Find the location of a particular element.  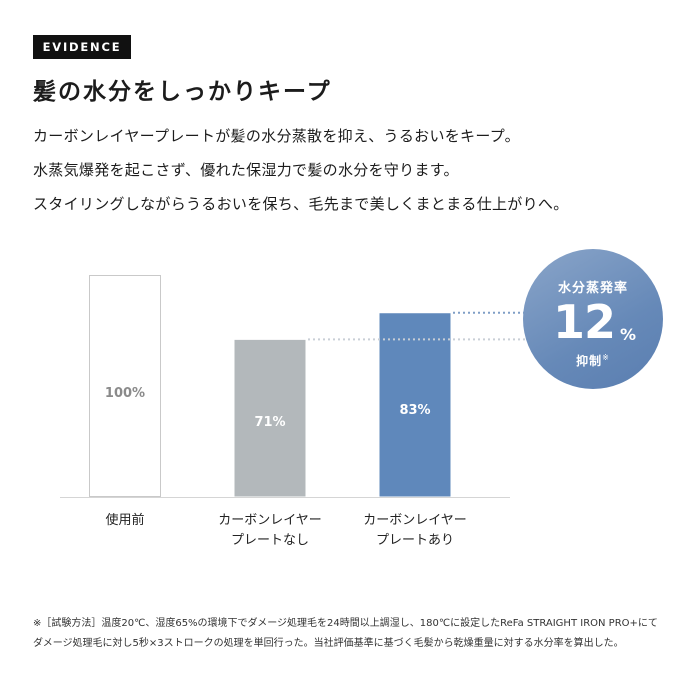

bar-value-label-1: 100% is located at coordinates (125, 393).